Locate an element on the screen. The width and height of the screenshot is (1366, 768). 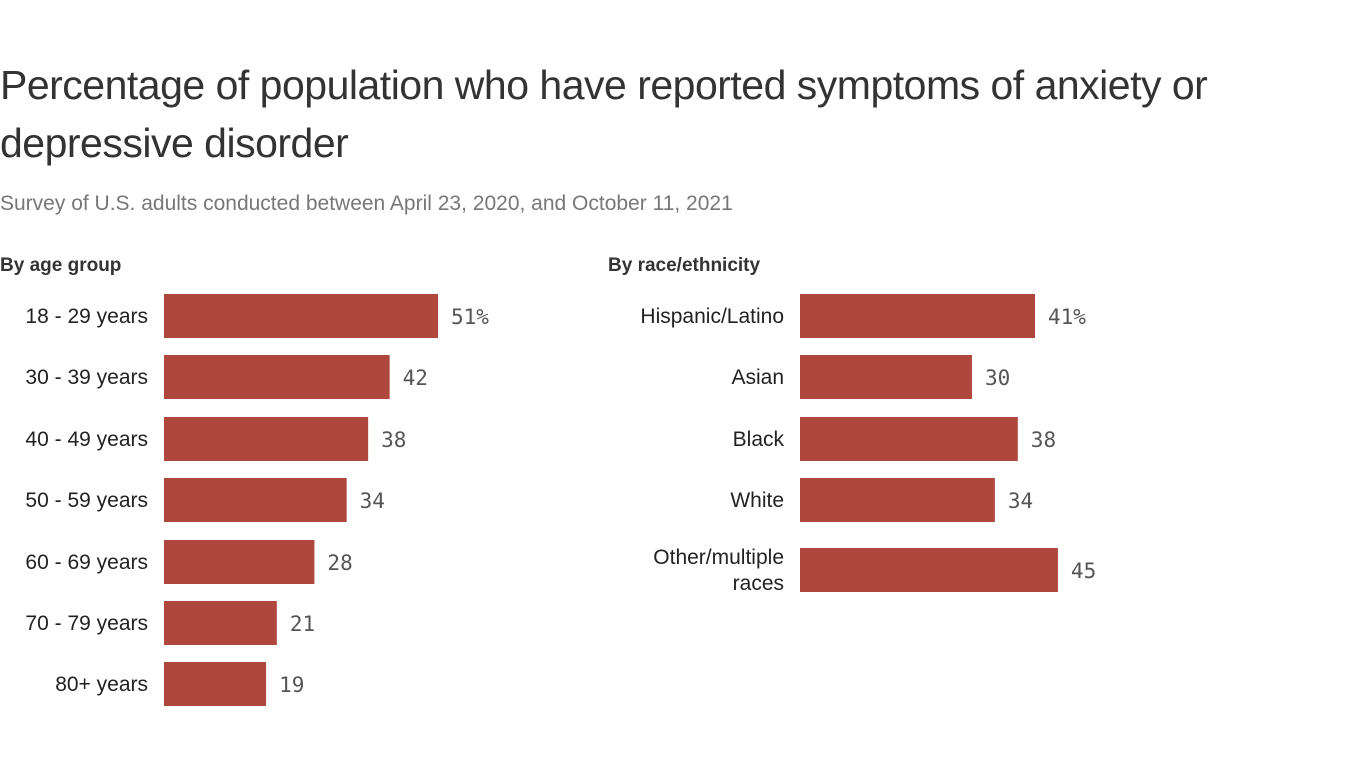
category-label: White is located at coordinates (757, 500).